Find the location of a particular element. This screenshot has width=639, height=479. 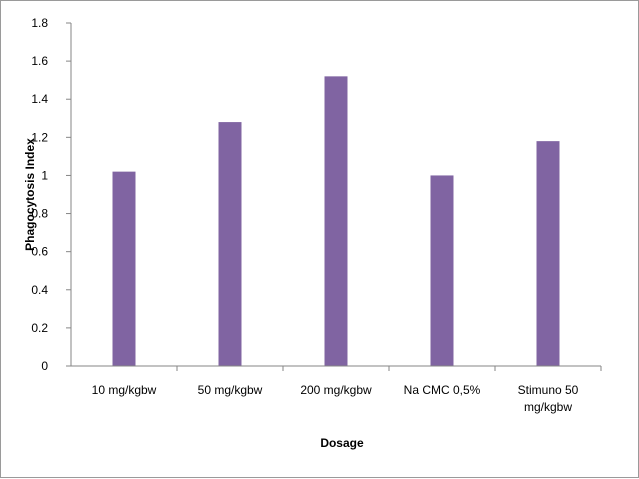

y-axis-ticks: 0 0.2 0.4 0.6 0.8 1 1.2 1.4 1.6 1.8 is located at coordinates (51, 194).